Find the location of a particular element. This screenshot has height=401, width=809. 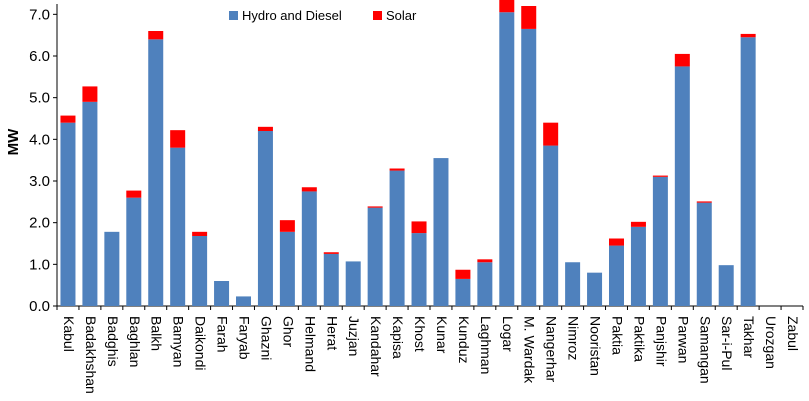

category-label: Urozgan is located at coordinates (771, 342).